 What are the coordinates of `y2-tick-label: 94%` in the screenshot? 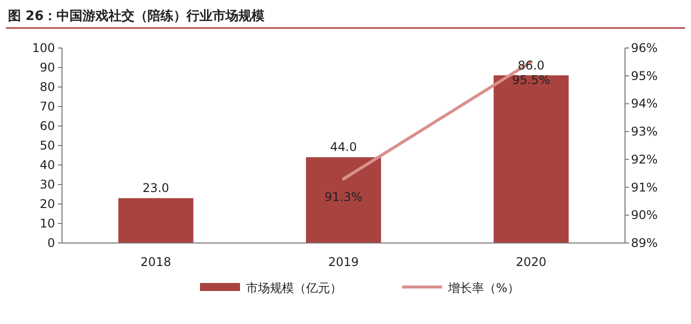 It's located at (644, 103).